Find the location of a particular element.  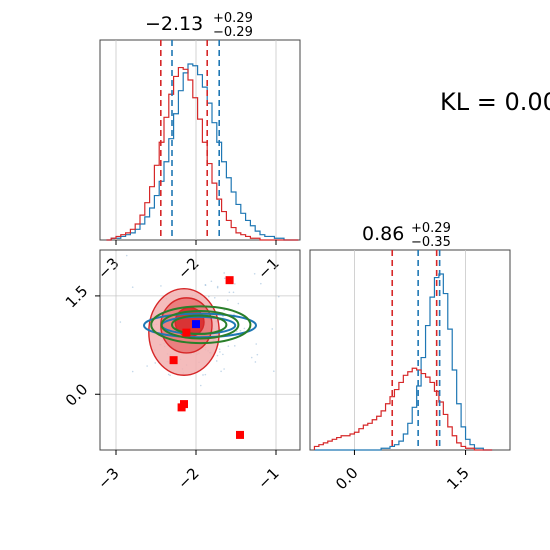

x-tick-label: 1.5 is located at coordinates (458, 479).